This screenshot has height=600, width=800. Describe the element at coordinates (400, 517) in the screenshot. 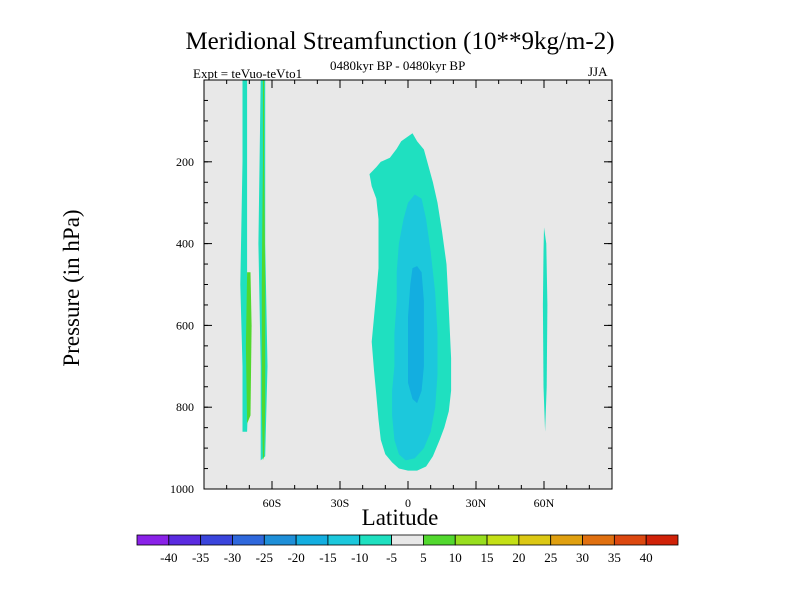

I see `x-axis-label: Latitude` at that location.